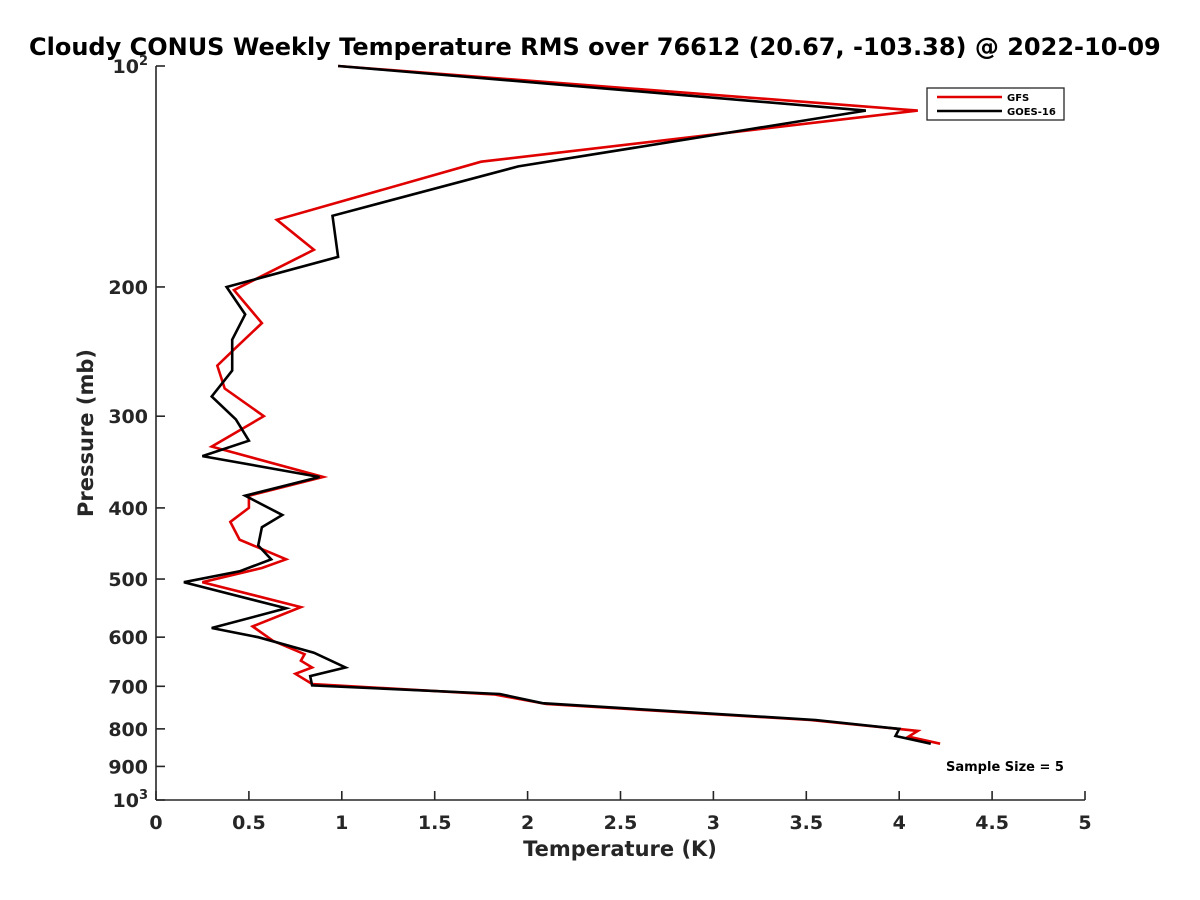 The image size is (1200, 900). What do you see at coordinates (131, 66) in the screenshot?
I see `y-tick-label: 10²` at bounding box center [131, 66].